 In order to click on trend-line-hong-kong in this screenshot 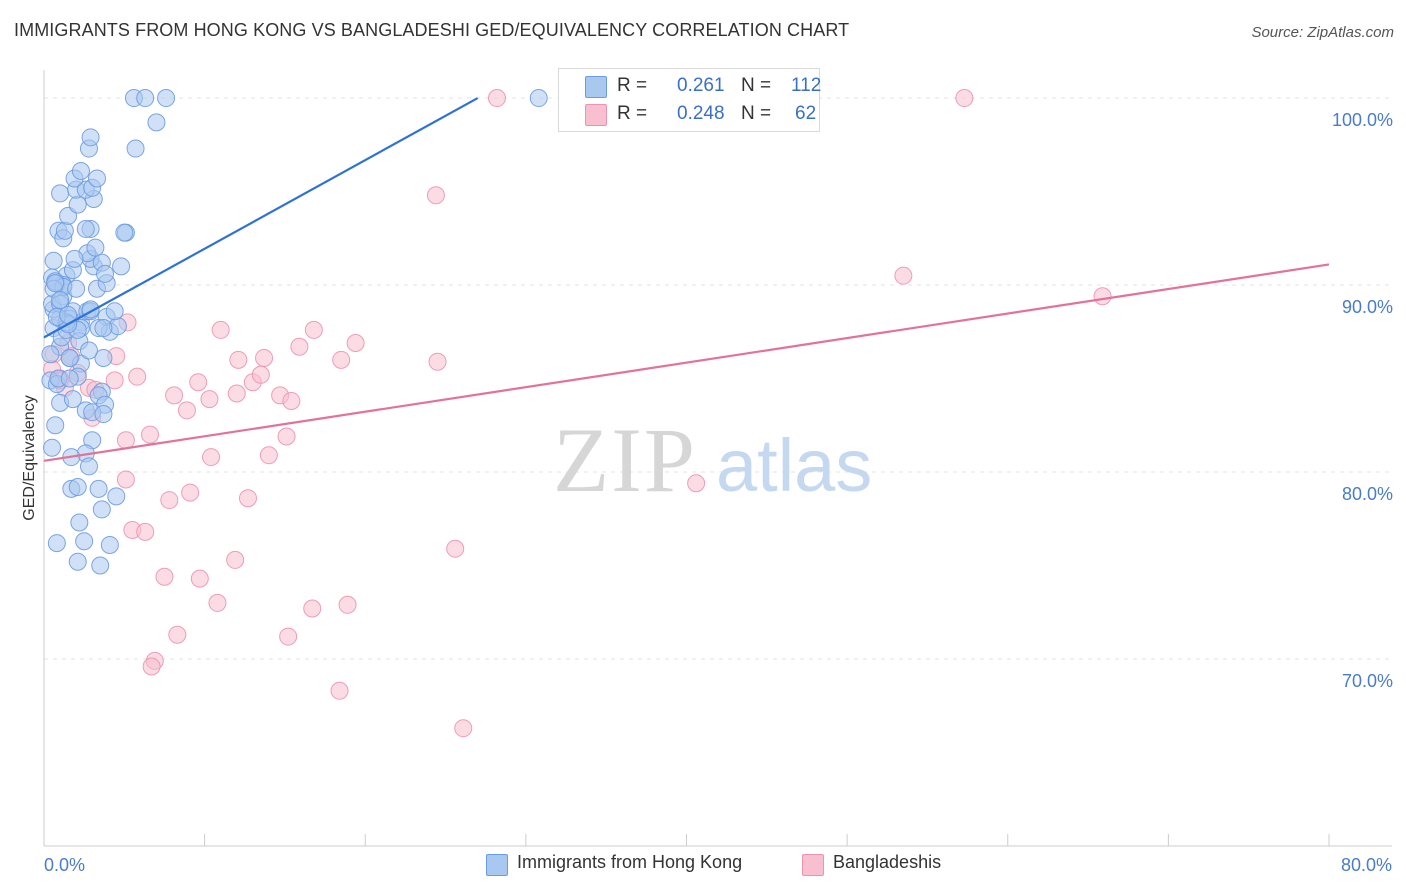, I will do `click(261, 218)`.